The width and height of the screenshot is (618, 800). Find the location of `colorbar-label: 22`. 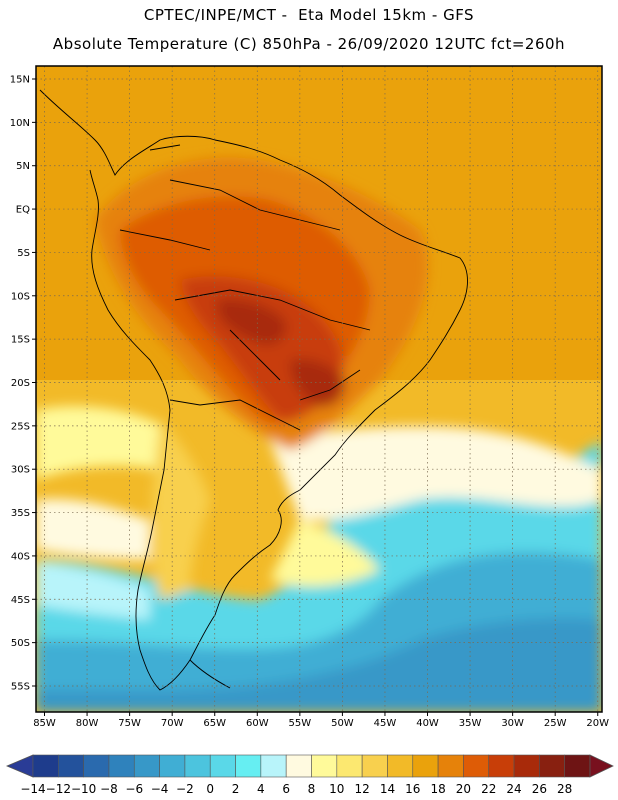

colorbar-label: 22 is located at coordinates (488, 789).